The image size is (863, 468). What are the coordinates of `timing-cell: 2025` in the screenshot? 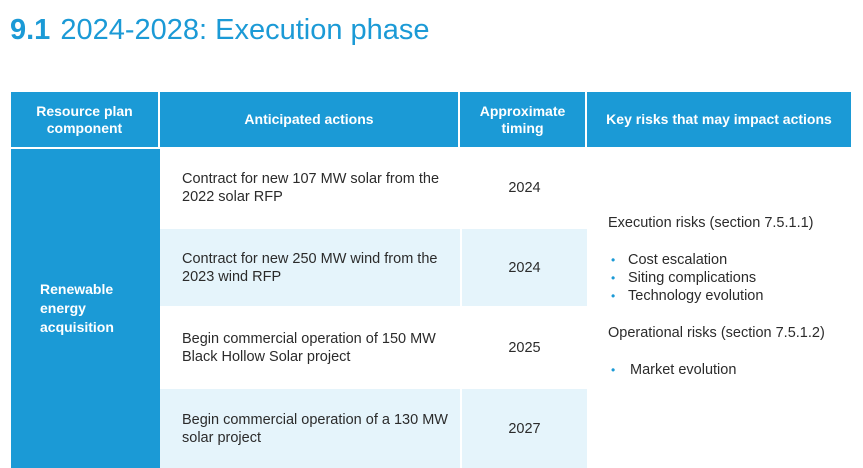 It's located at (523, 348).